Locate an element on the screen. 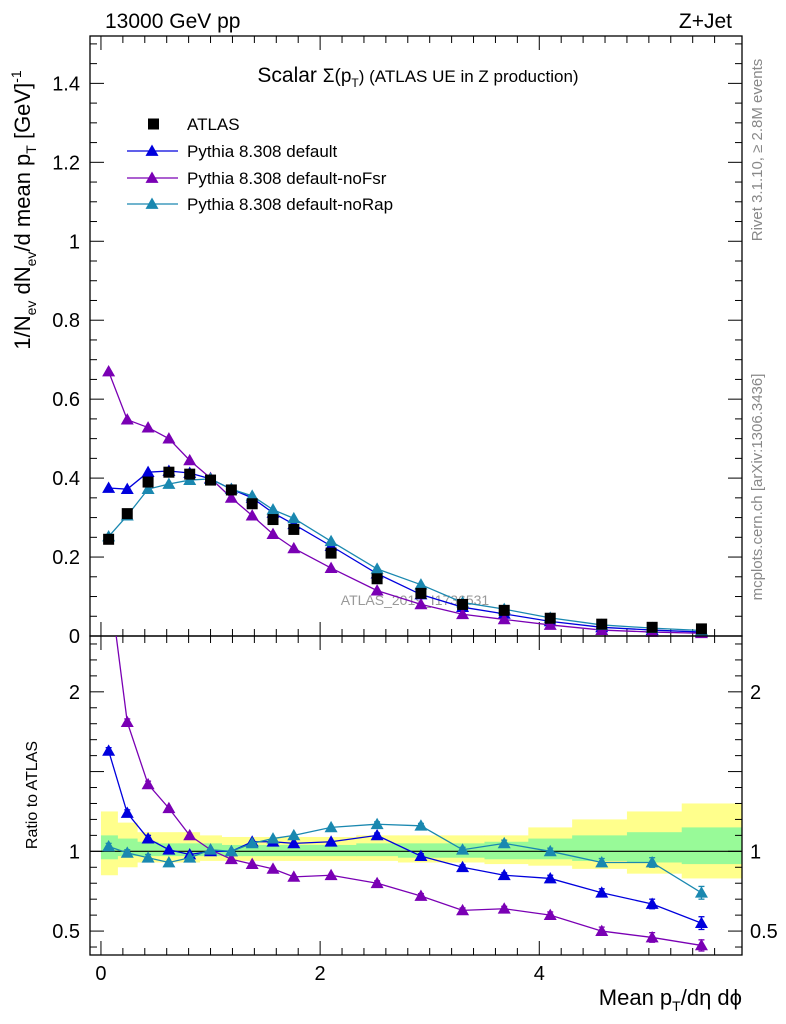 This screenshot has height=1024, width=786. y-tick-label: 0.6 is located at coordinates (66, 400).